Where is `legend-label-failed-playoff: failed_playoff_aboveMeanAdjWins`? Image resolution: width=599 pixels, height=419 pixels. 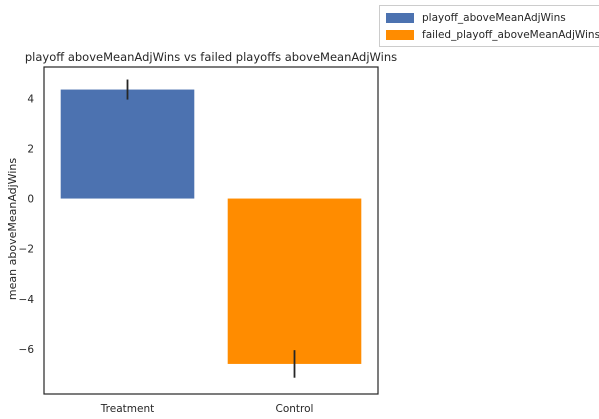
legend-label-failed-playoff: failed_playoff_aboveMeanAdjWins is located at coordinates (510, 34).